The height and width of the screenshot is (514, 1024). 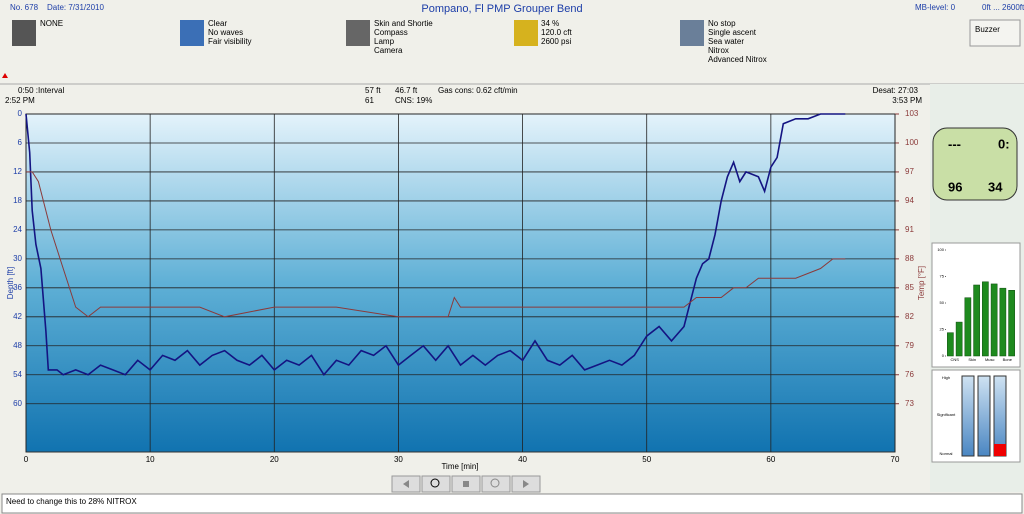 I want to click on x-tick-label: 60, so click(x=770, y=459).